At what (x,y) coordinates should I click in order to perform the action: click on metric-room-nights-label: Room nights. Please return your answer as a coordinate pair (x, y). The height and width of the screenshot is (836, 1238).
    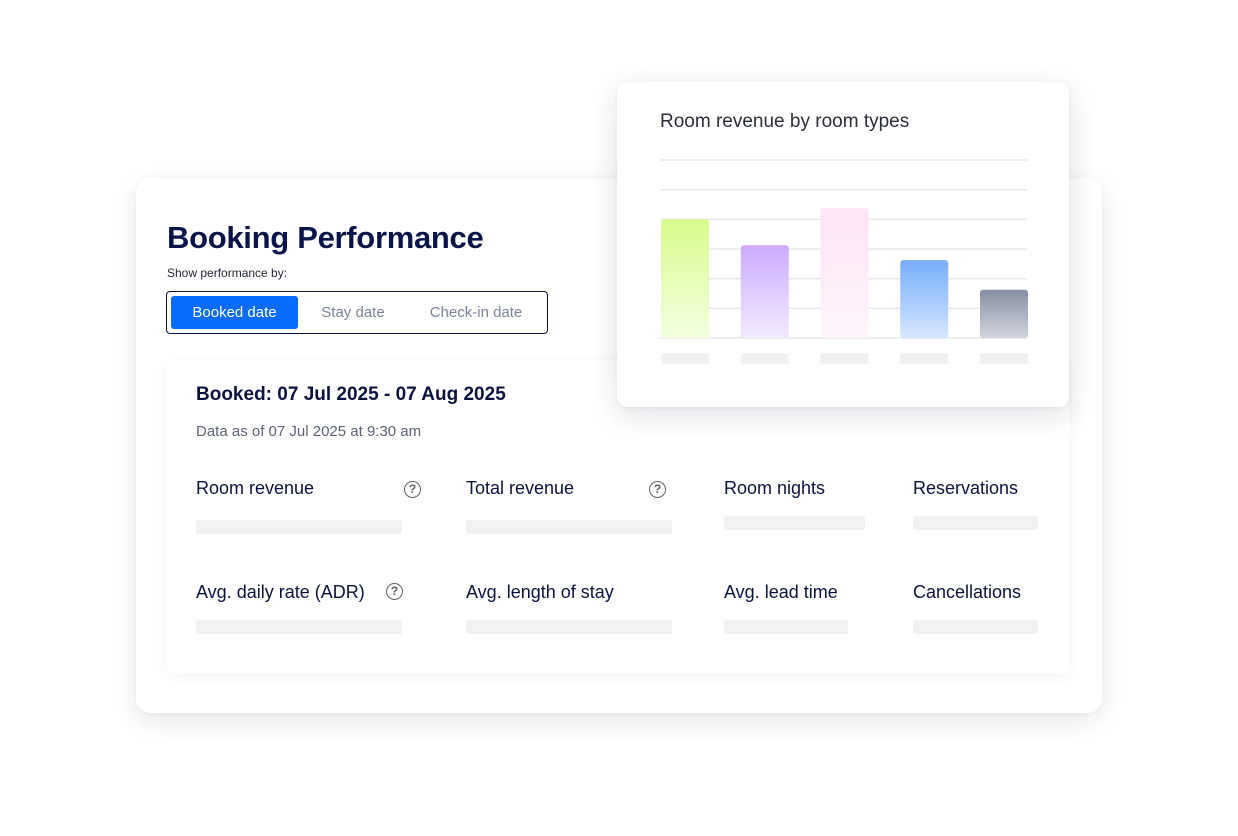
    Looking at the image, I should click on (775, 488).